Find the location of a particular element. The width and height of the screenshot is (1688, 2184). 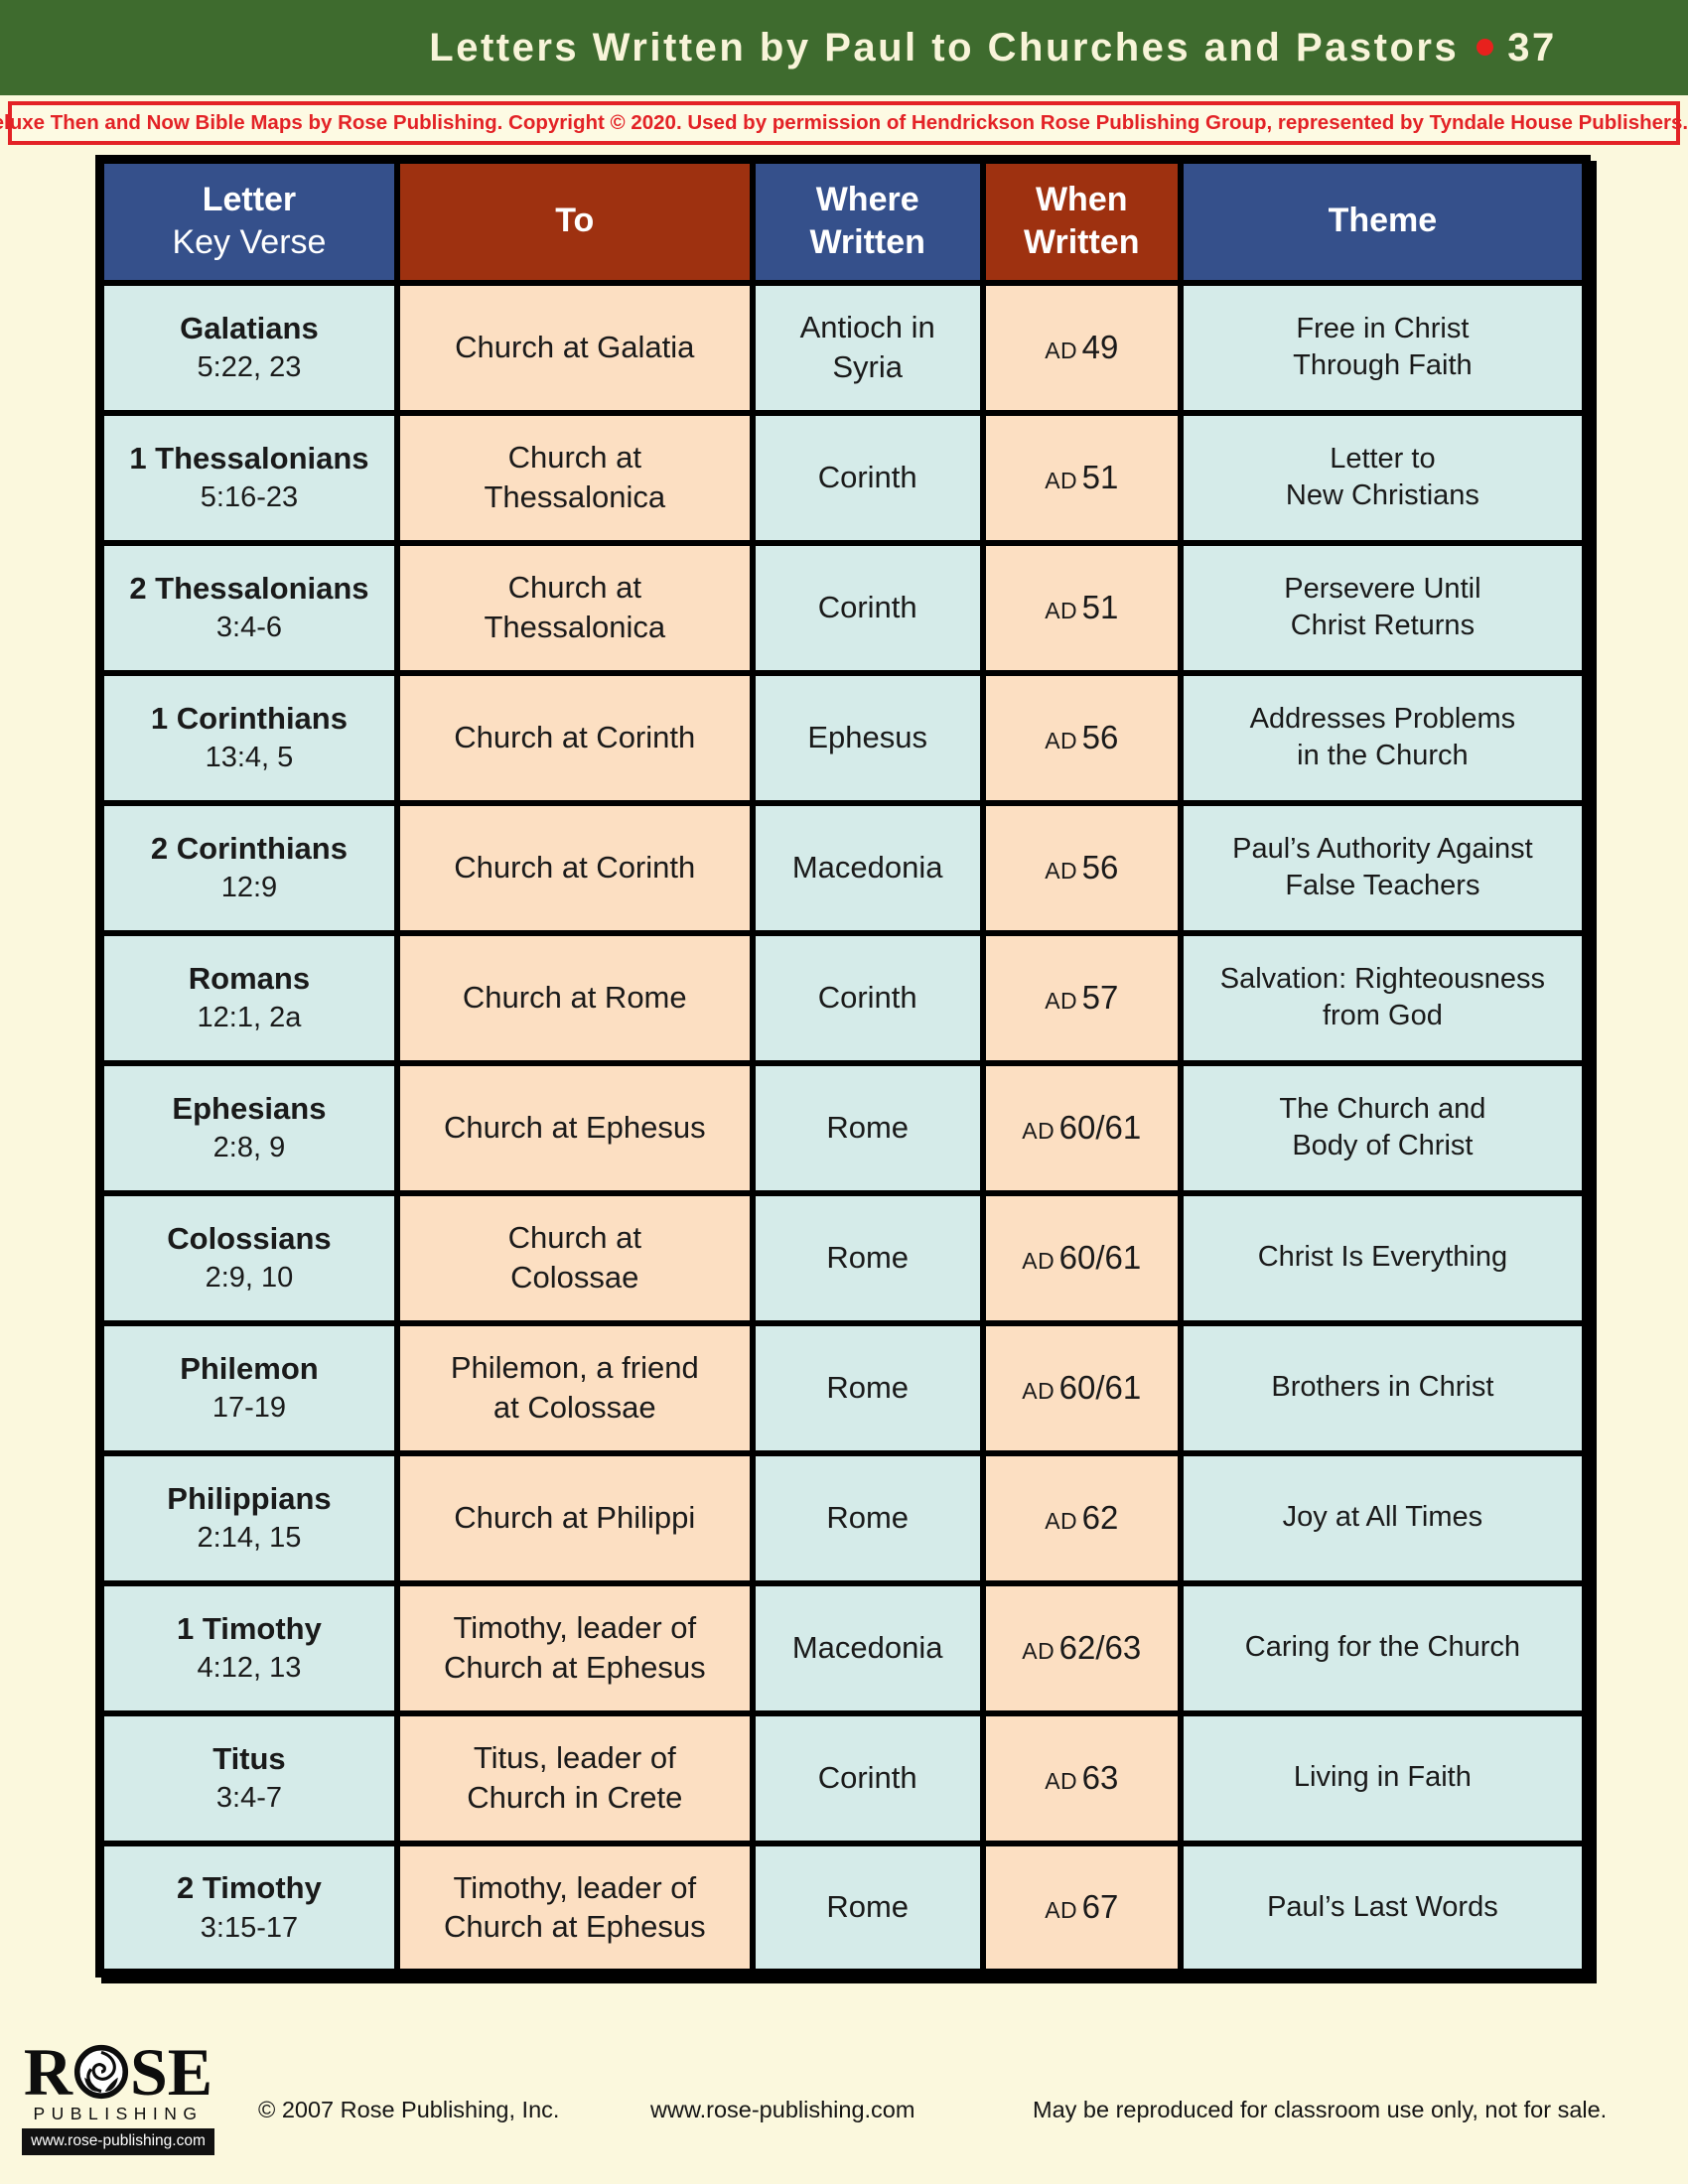

book-name: Philippians is located at coordinates (249, 1498).